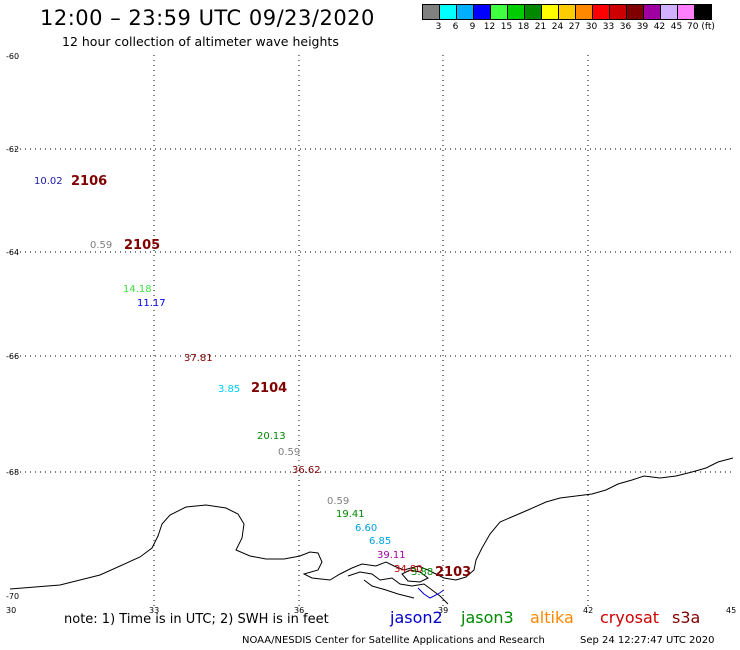 This screenshot has height=650, width=740. I want to click on color-scale-tick-label: 6, so click(455, 27).